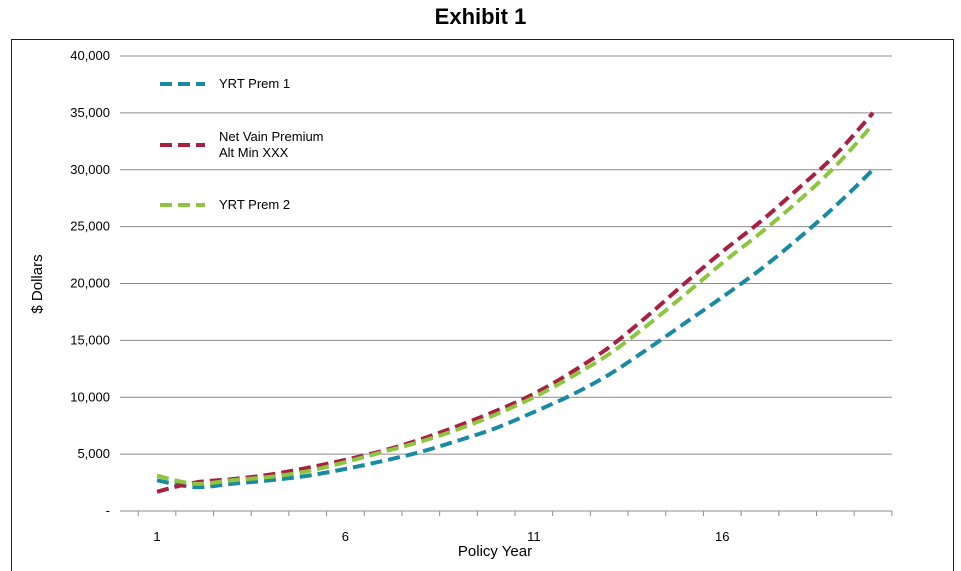  What do you see at coordinates (90, 283) in the screenshot?
I see `y-tick-label: 20,000` at bounding box center [90, 283].